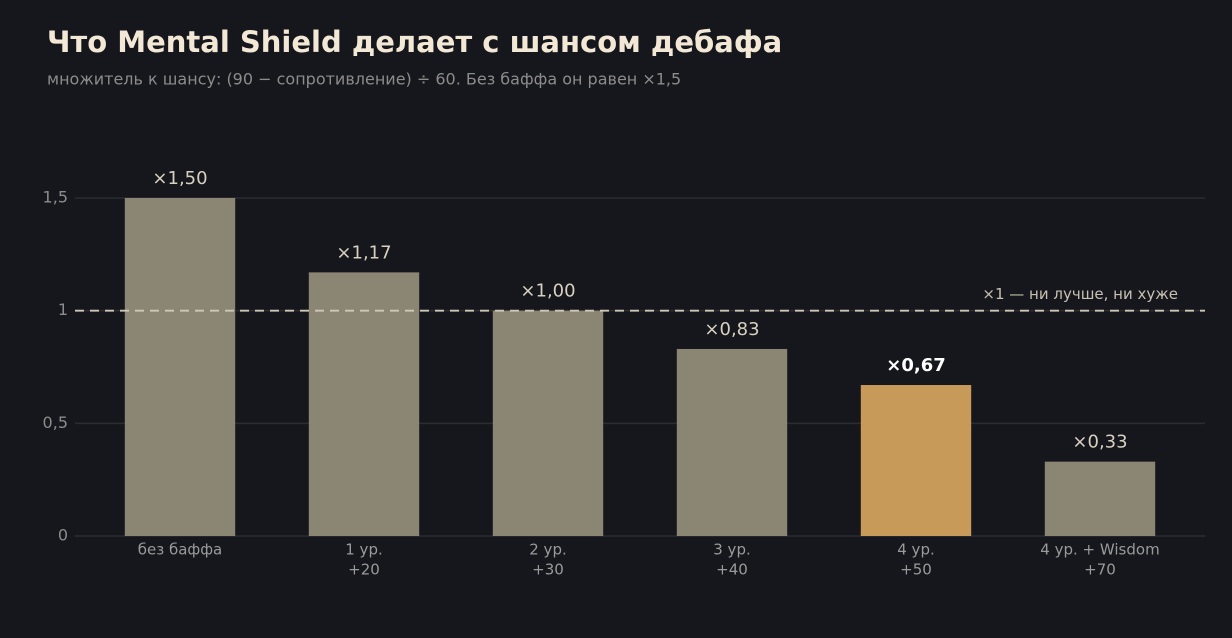  I want to click on x-tick-label: 4 ур. + Wisdom, so click(1099, 550).